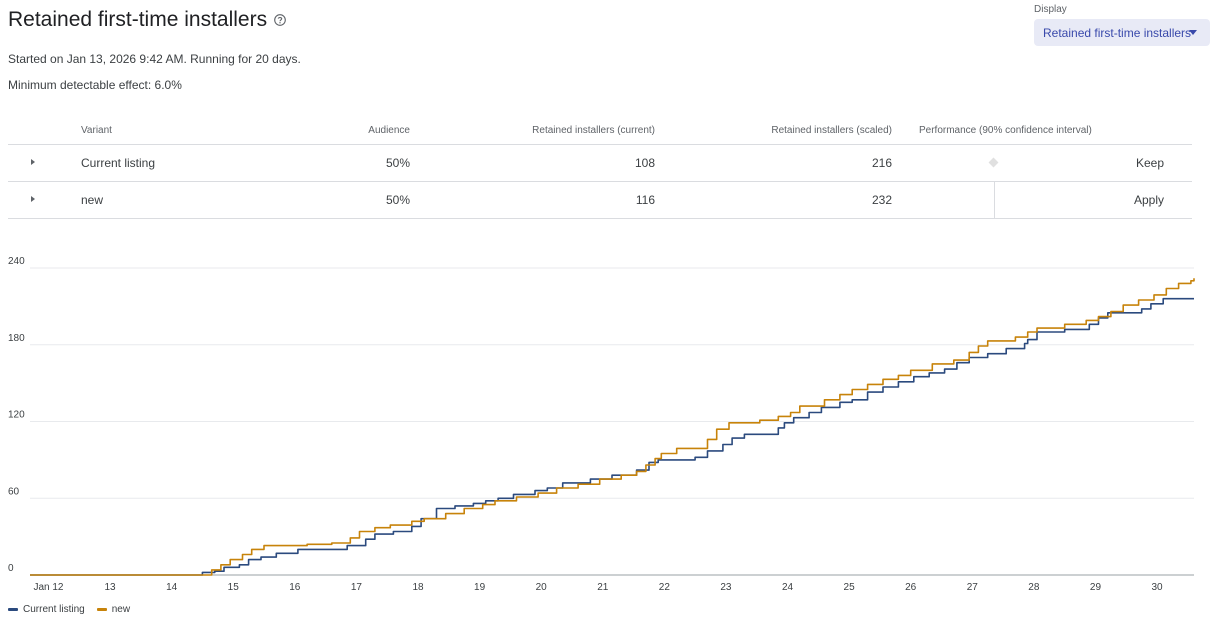 This screenshot has height=630, width=1220. I want to click on x-tick-label: 22, so click(665, 587).